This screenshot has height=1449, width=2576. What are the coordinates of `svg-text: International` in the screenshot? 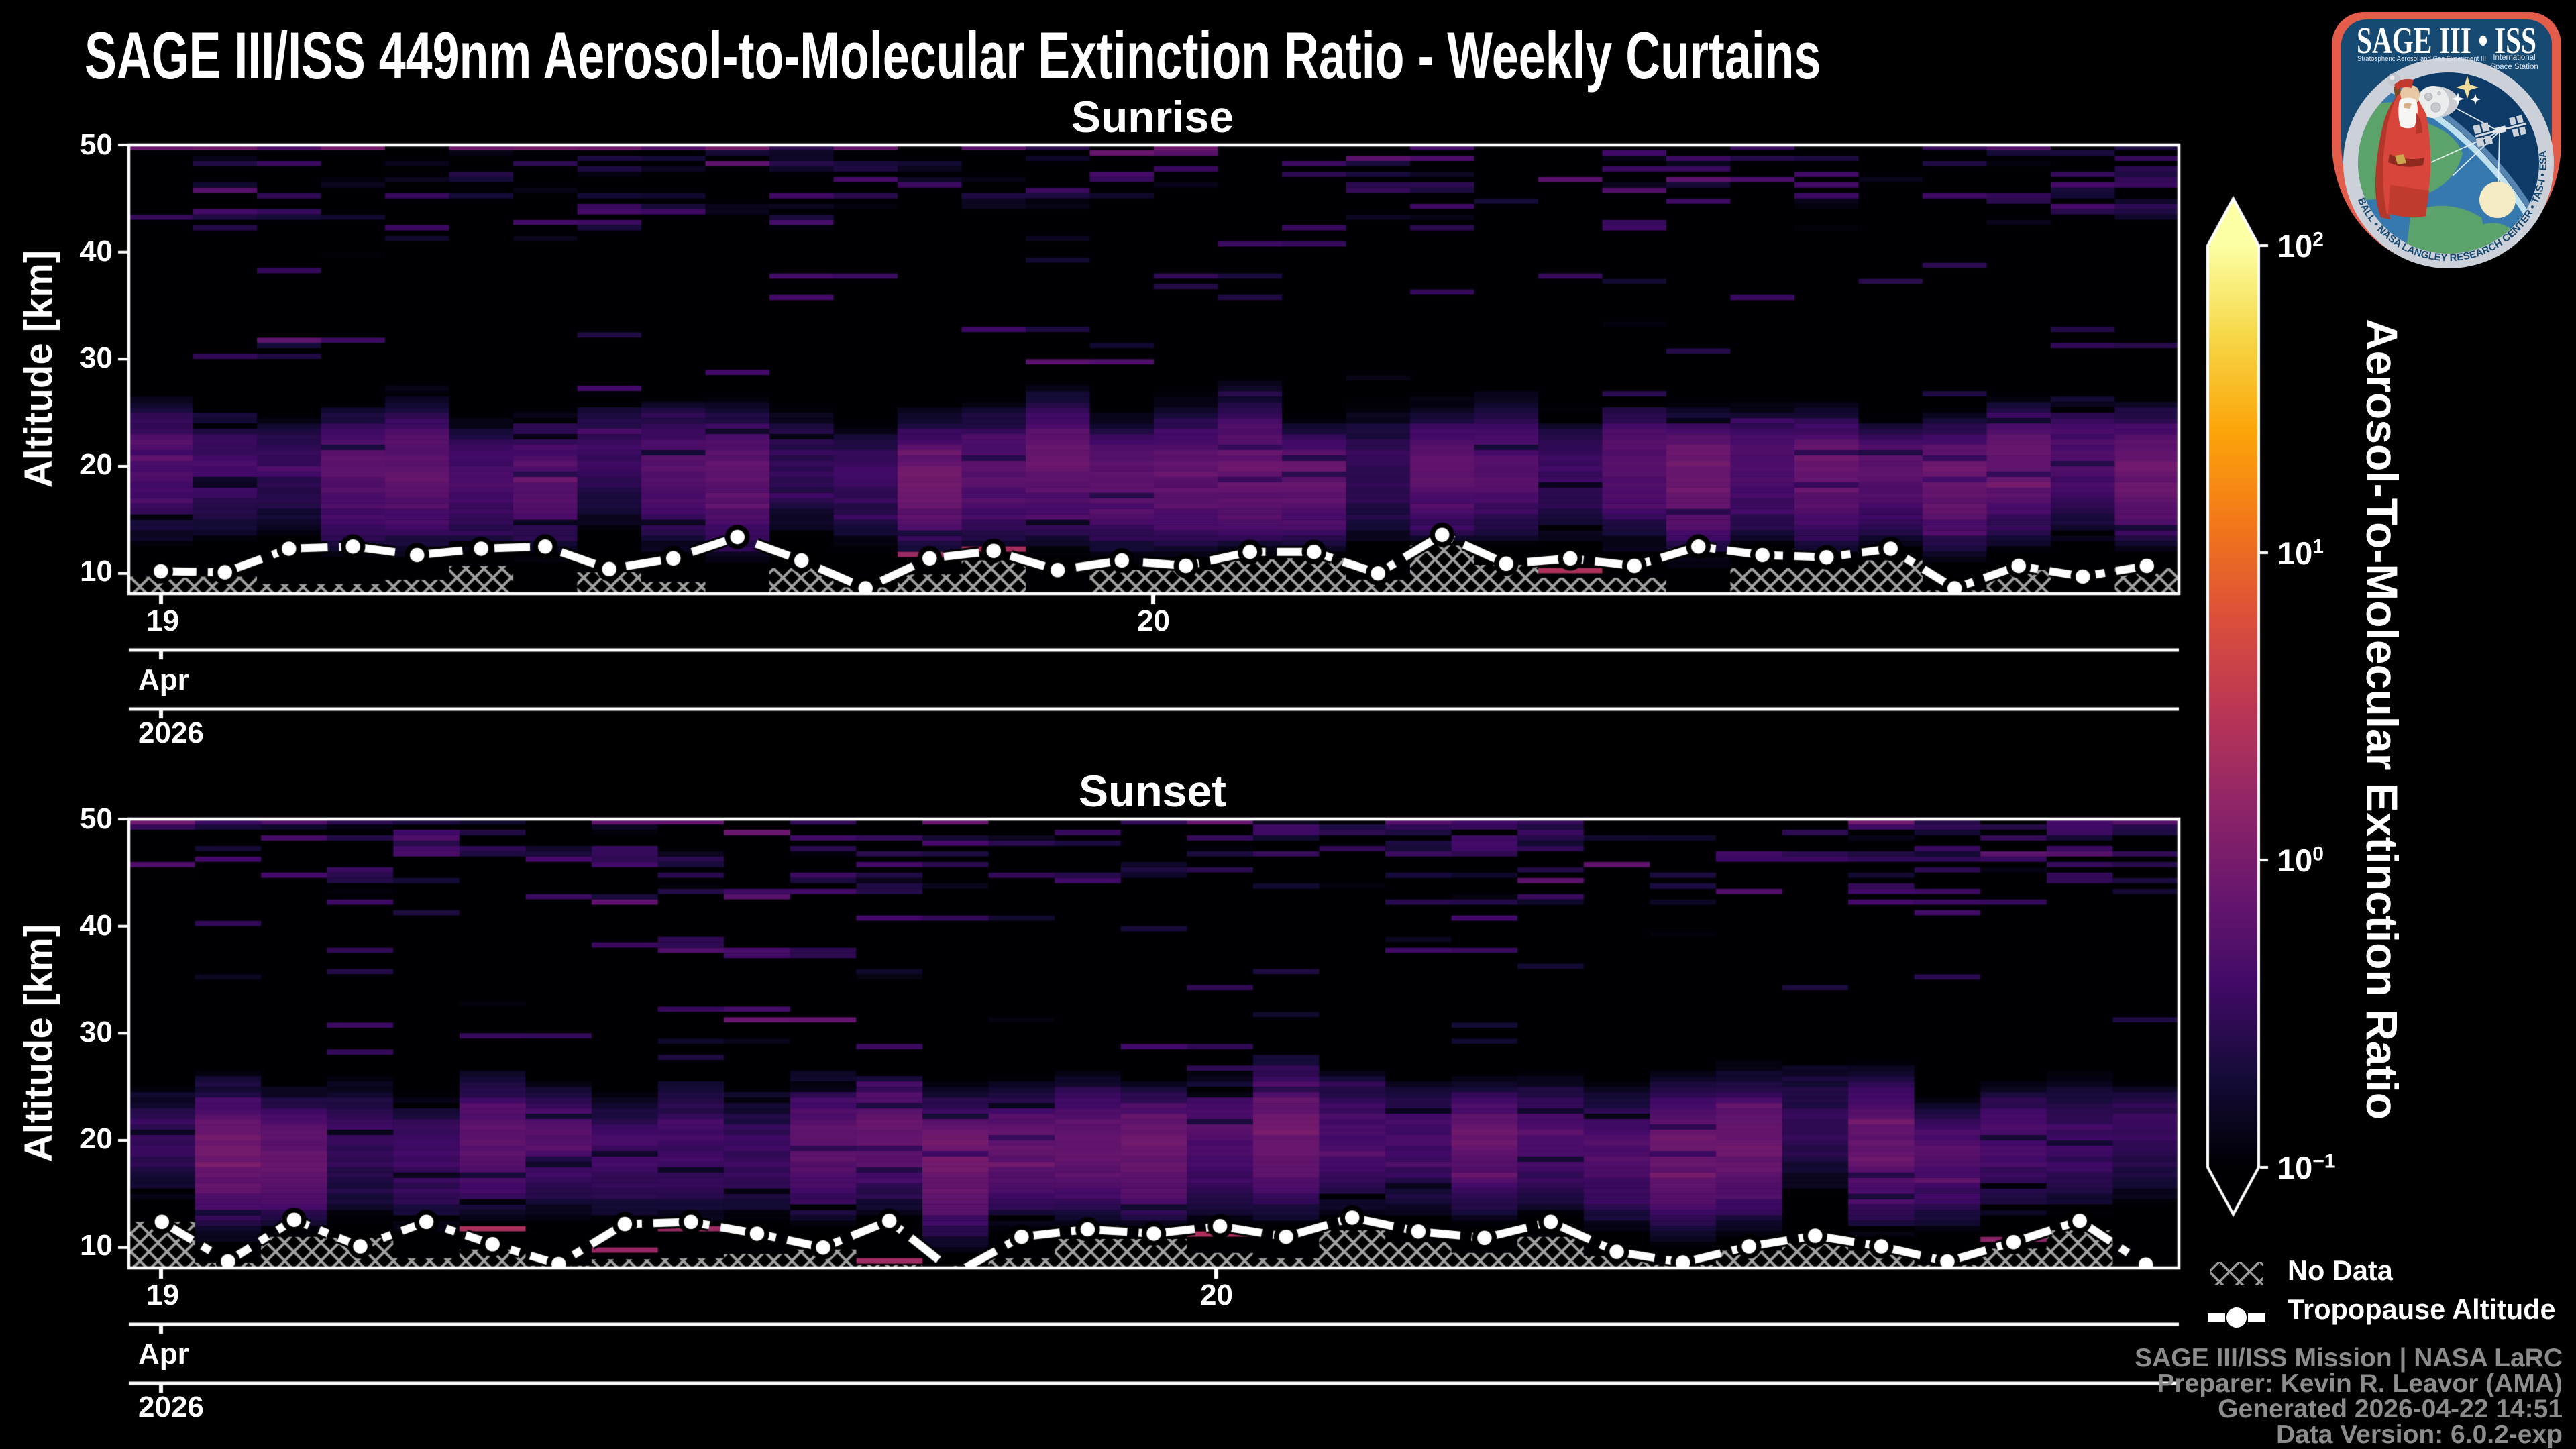 It's located at (2514, 58).